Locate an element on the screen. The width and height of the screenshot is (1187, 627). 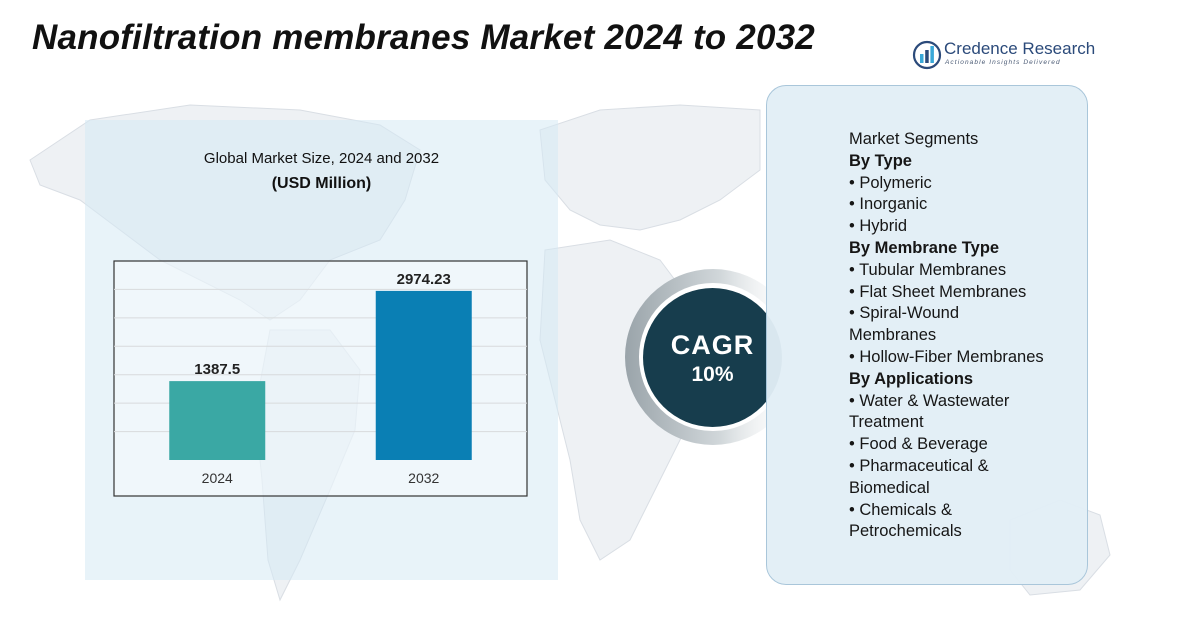
segment-header: By Membrane Type is located at coordinates (924, 247).